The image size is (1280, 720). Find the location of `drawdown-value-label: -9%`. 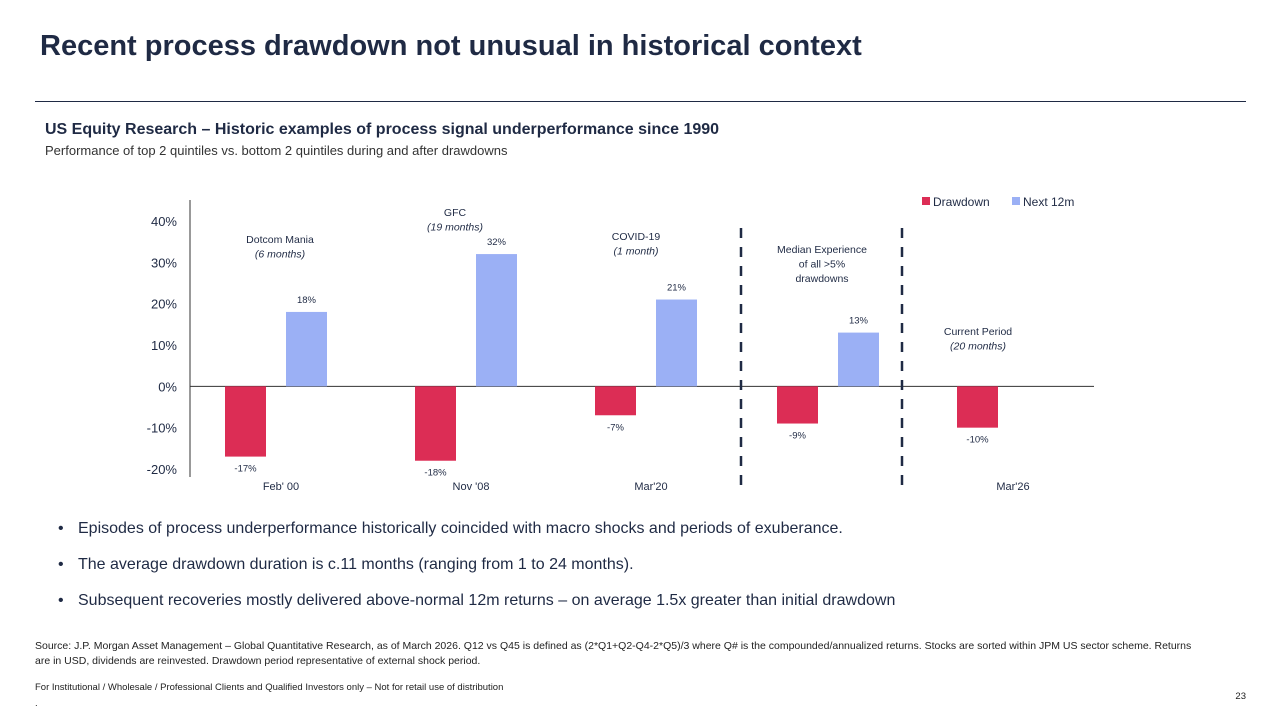

drawdown-value-label: -9% is located at coordinates (797, 436).